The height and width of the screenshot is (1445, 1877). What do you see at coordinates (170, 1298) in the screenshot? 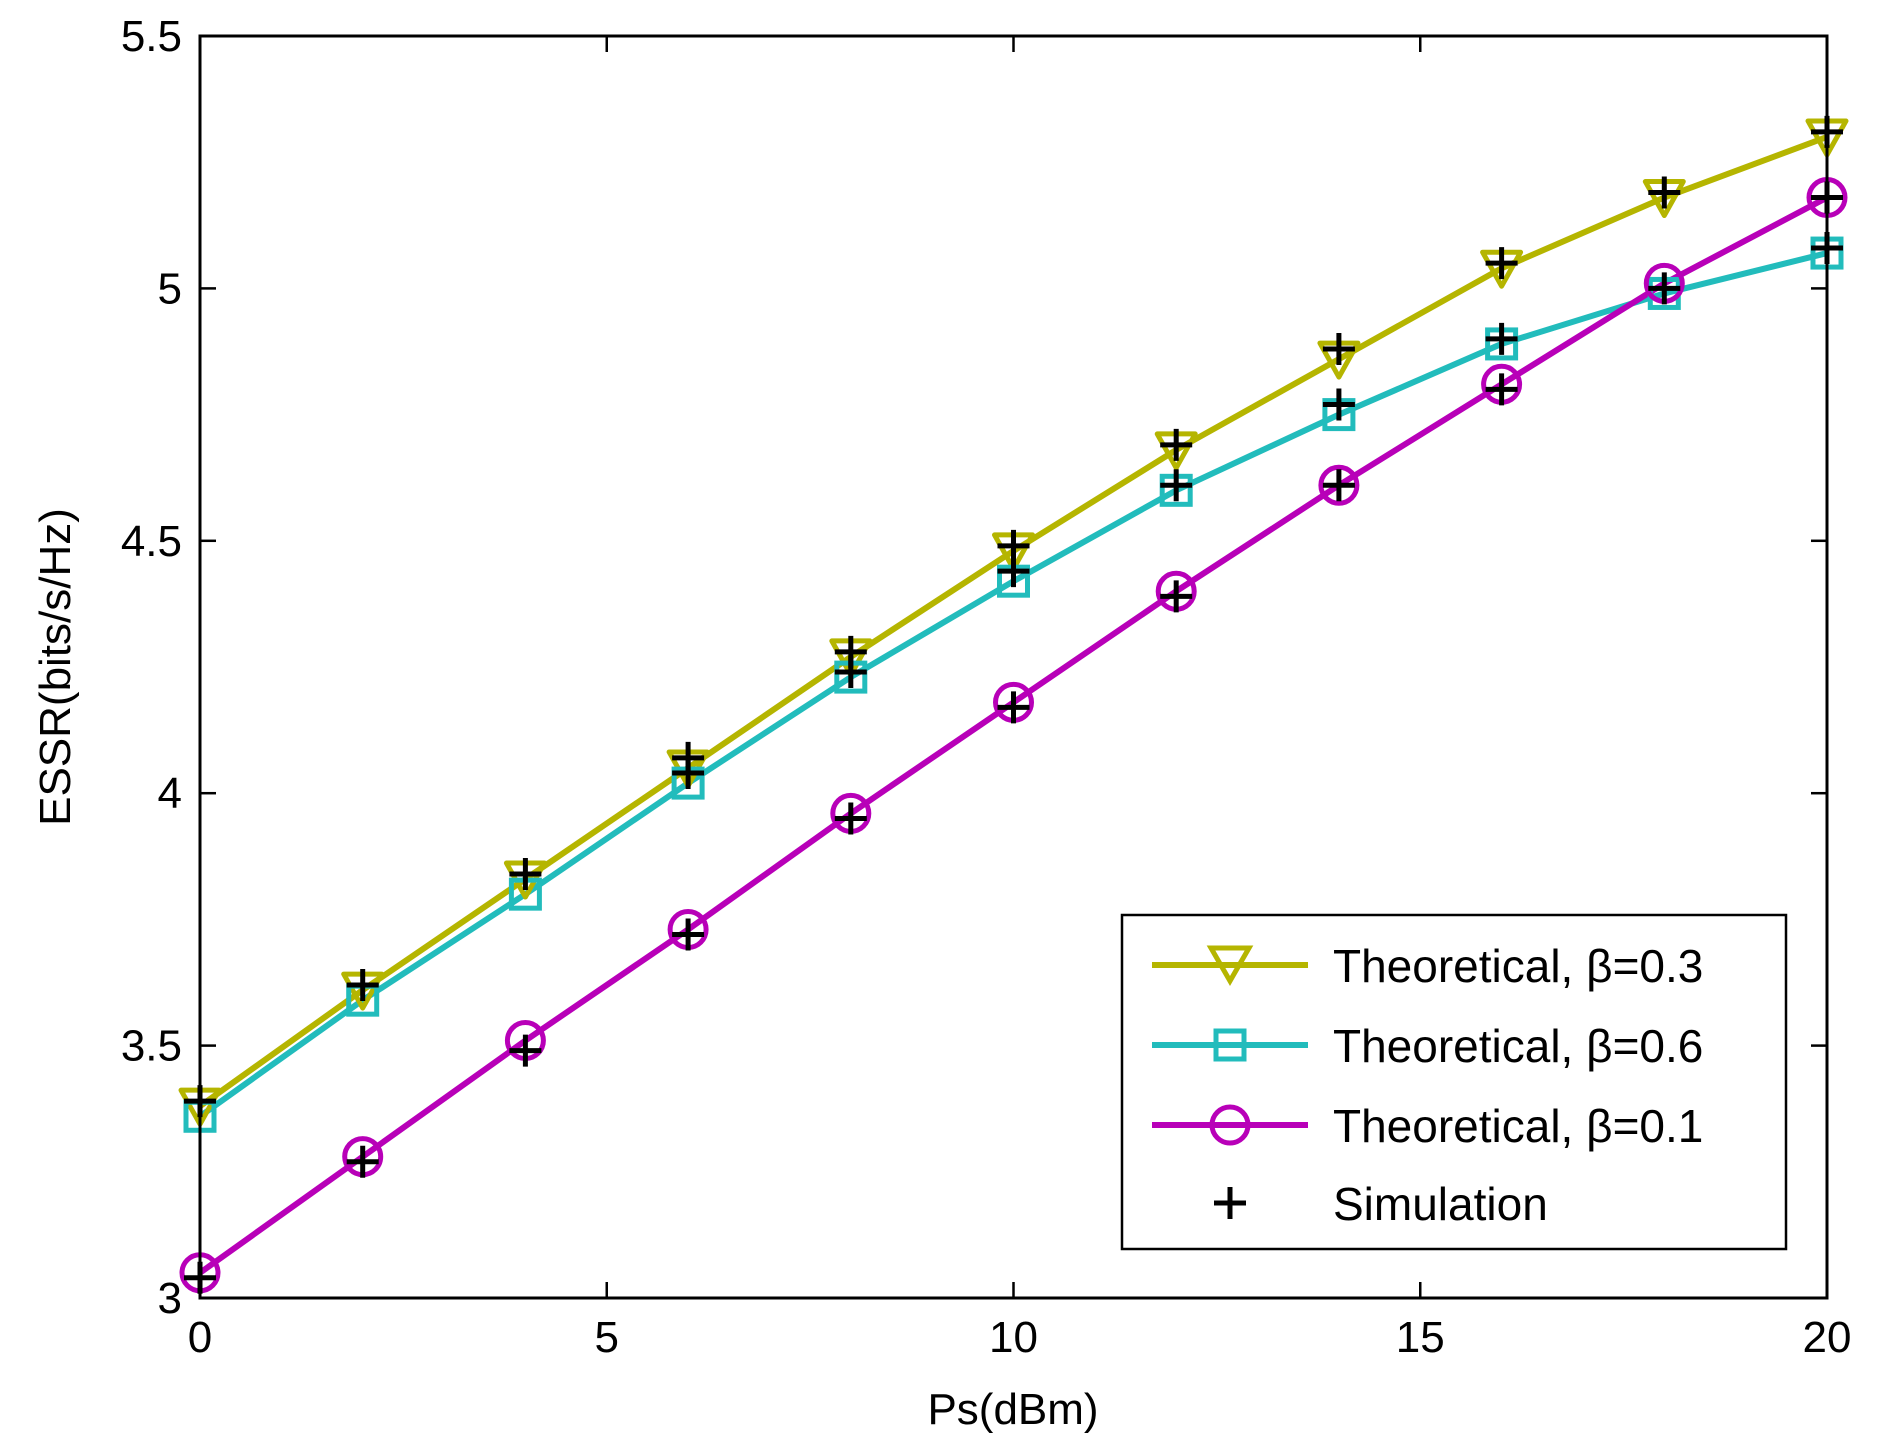
I see `y-tick-label: 3` at bounding box center [170, 1298].